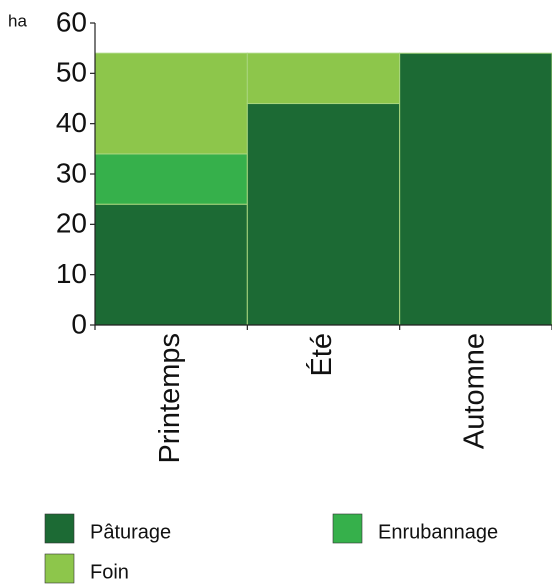  I want to click on y-tick-label: 40, so click(71, 122).